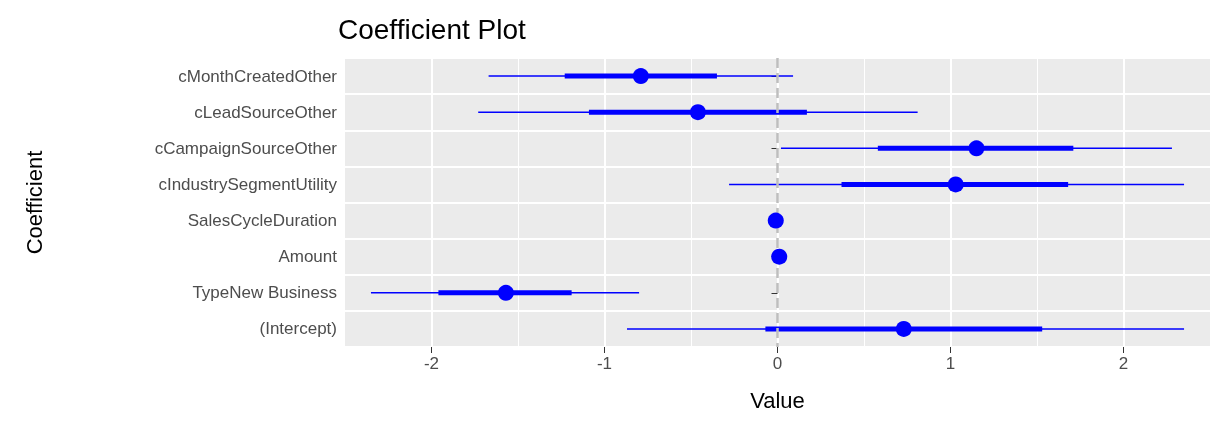 The width and height of the screenshot is (1222, 425). Describe the element at coordinates (262, 221) in the screenshot. I see `y-tick-label: SalesCycleDuration` at that location.